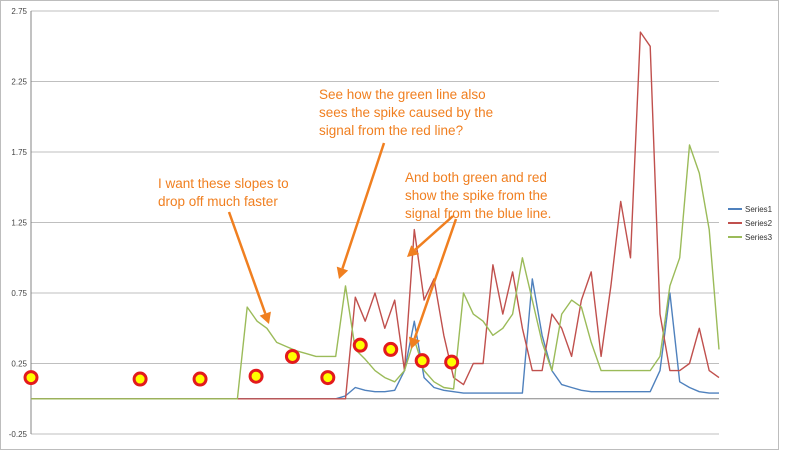 This screenshot has height=463, width=800. What do you see at coordinates (19, 11) in the screenshot?
I see `y-tick-label: 2.75` at bounding box center [19, 11].